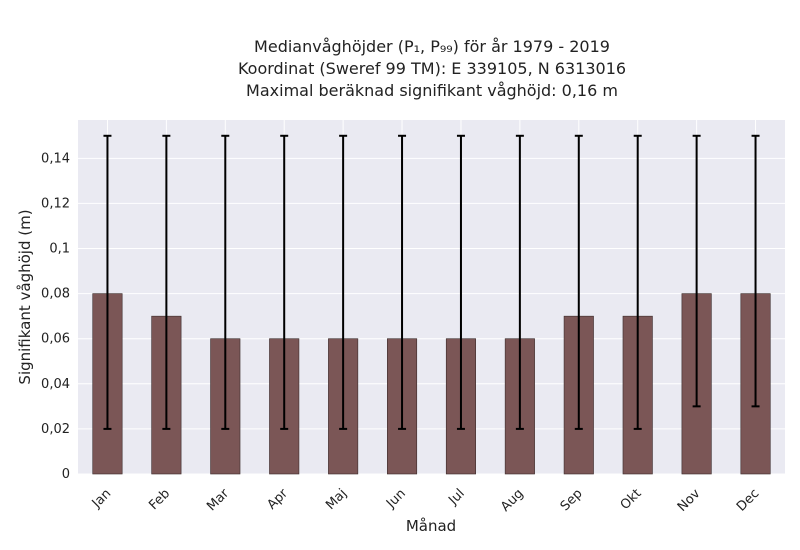 The height and width of the screenshot is (550, 800). I want to click on error-bar-okt, so click(637, 282).